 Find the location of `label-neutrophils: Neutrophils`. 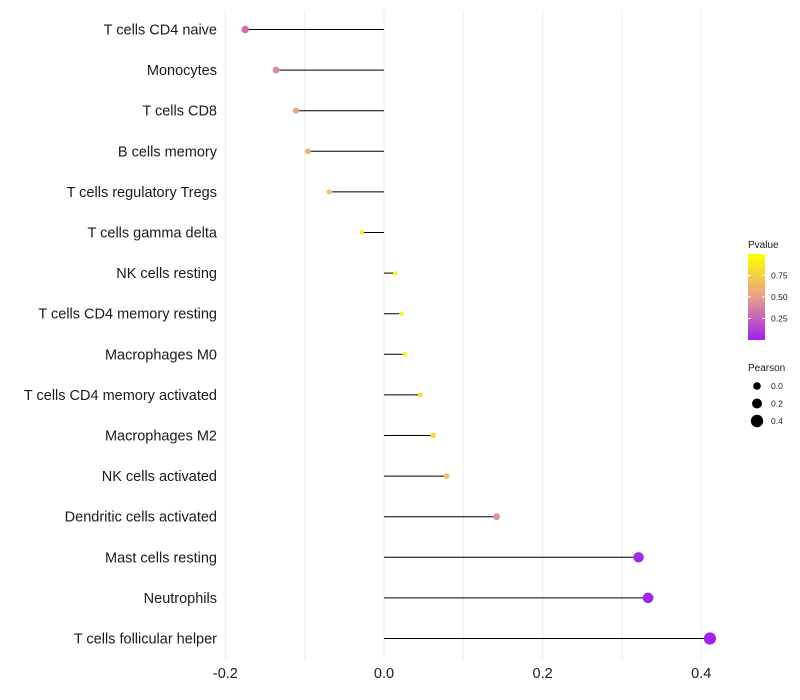

label-neutrophils: Neutrophils is located at coordinates (180, 599).